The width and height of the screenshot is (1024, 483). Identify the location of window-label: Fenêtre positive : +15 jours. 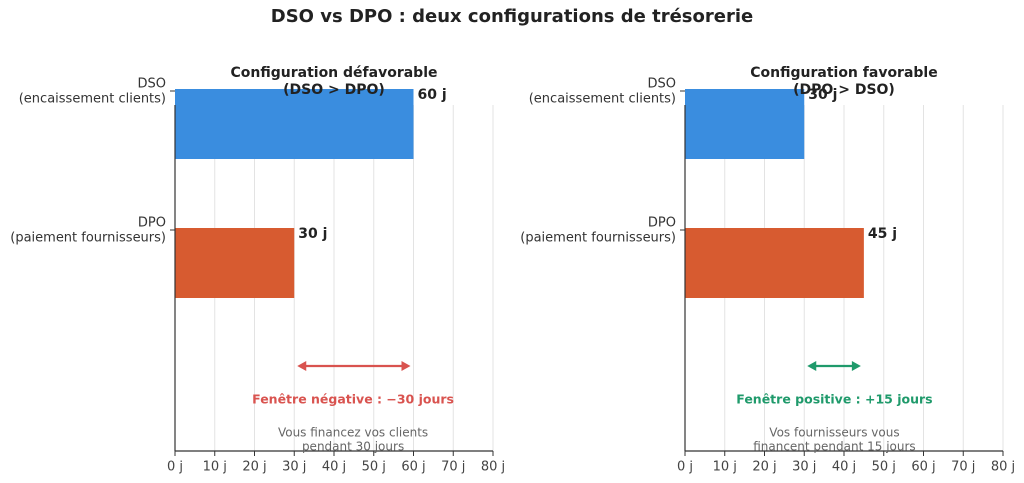
(834, 399).